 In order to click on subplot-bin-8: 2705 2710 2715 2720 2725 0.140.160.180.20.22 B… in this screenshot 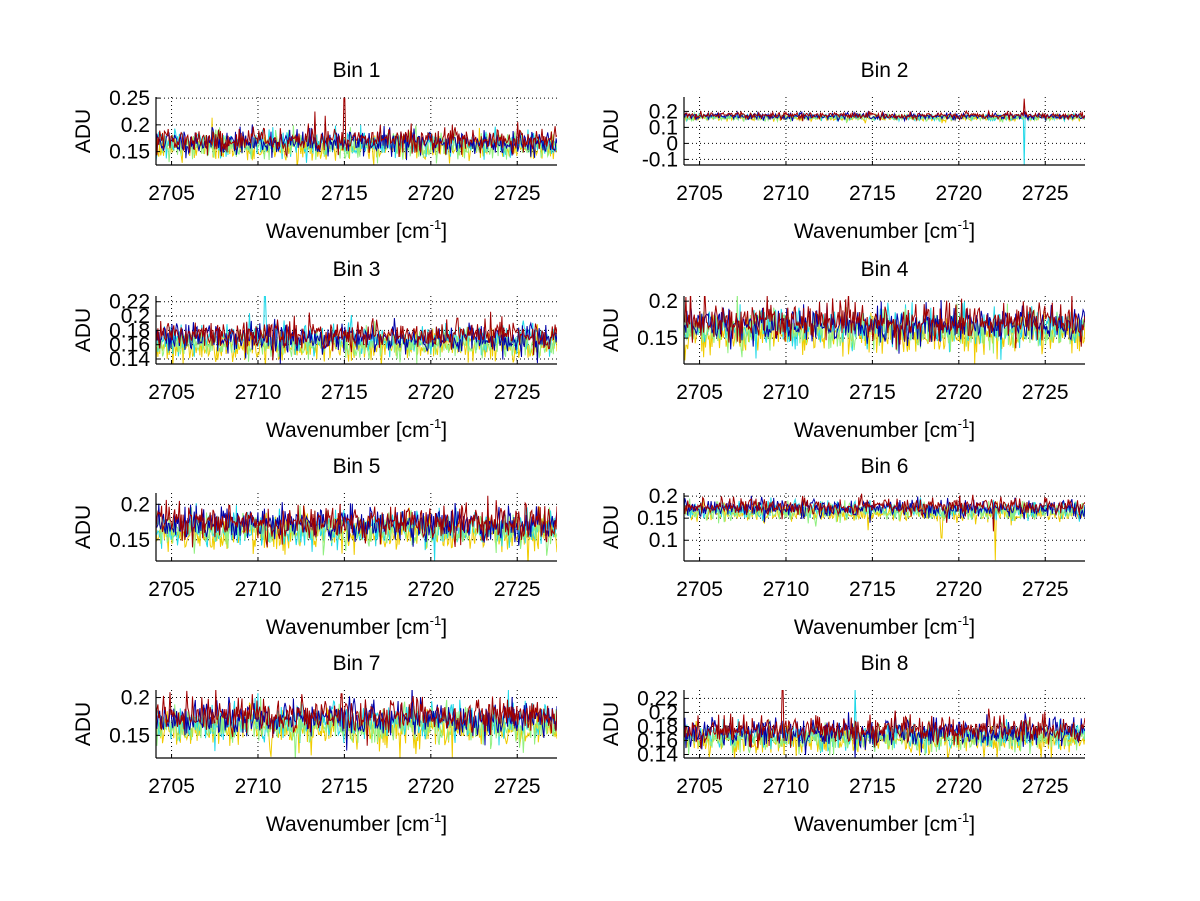, I will do `click(842, 744)`.